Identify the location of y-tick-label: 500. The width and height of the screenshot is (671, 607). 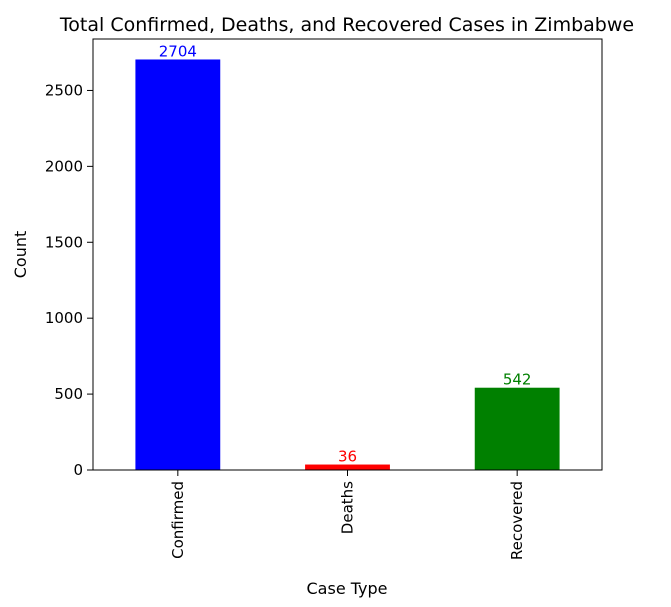
(68, 394).